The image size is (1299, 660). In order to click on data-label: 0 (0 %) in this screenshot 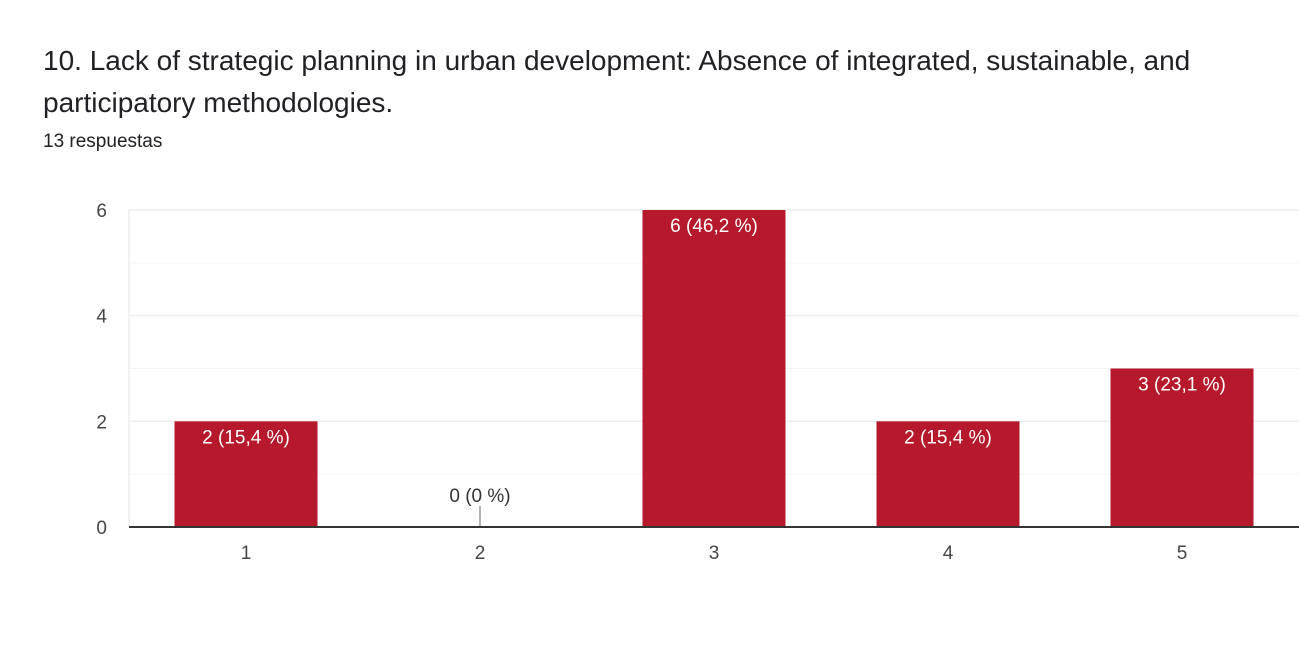, I will do `click(479, 496)`.